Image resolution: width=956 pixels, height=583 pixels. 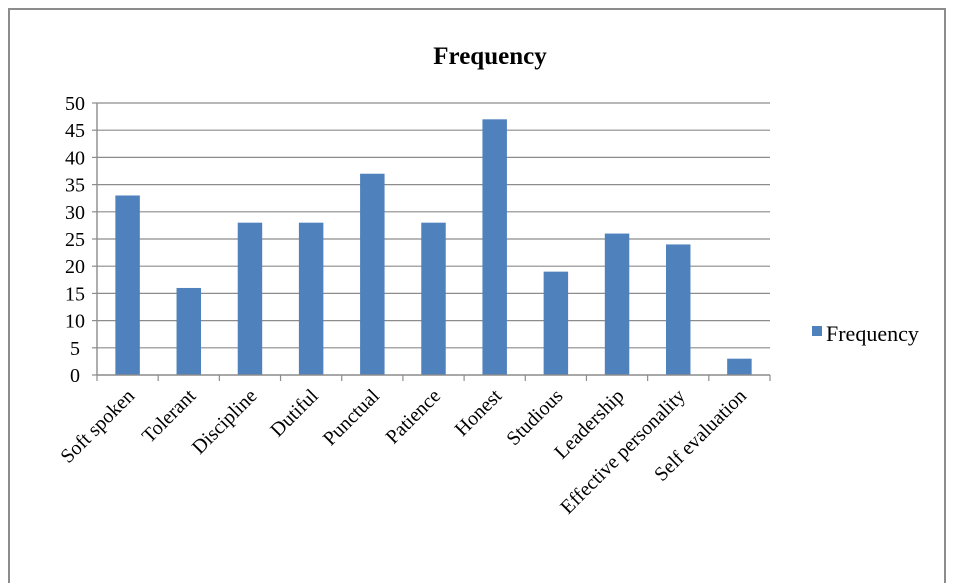 What do you see at coordinates (75, 376) in the screenshot?
I see `y-tick-label: 0` at bounding box center [75, 376].